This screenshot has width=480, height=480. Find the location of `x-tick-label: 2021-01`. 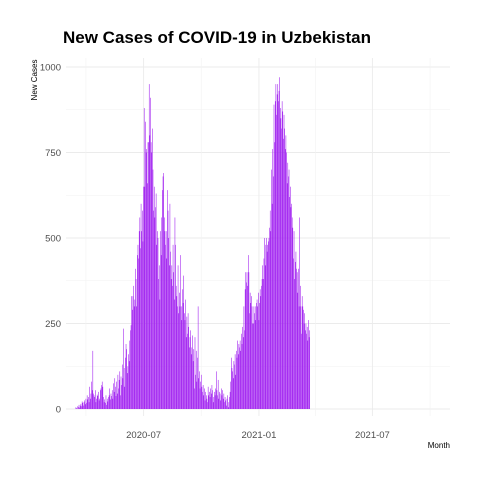

x-tick-label: 2021-01 is located at coordinates (259, 435).